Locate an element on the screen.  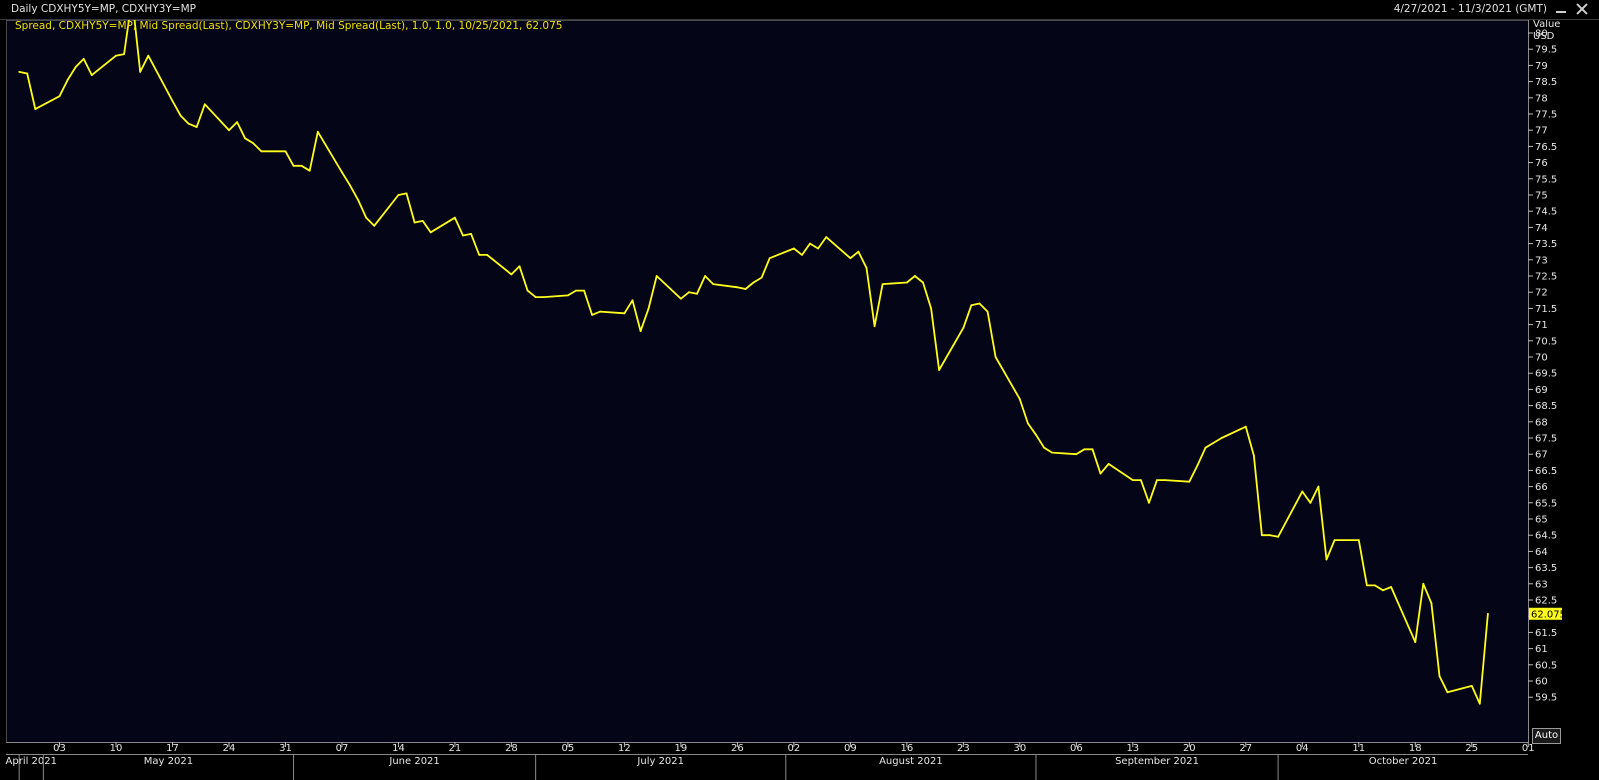
y-tick-label: 79.5 is located at coordinates (1546, 50).